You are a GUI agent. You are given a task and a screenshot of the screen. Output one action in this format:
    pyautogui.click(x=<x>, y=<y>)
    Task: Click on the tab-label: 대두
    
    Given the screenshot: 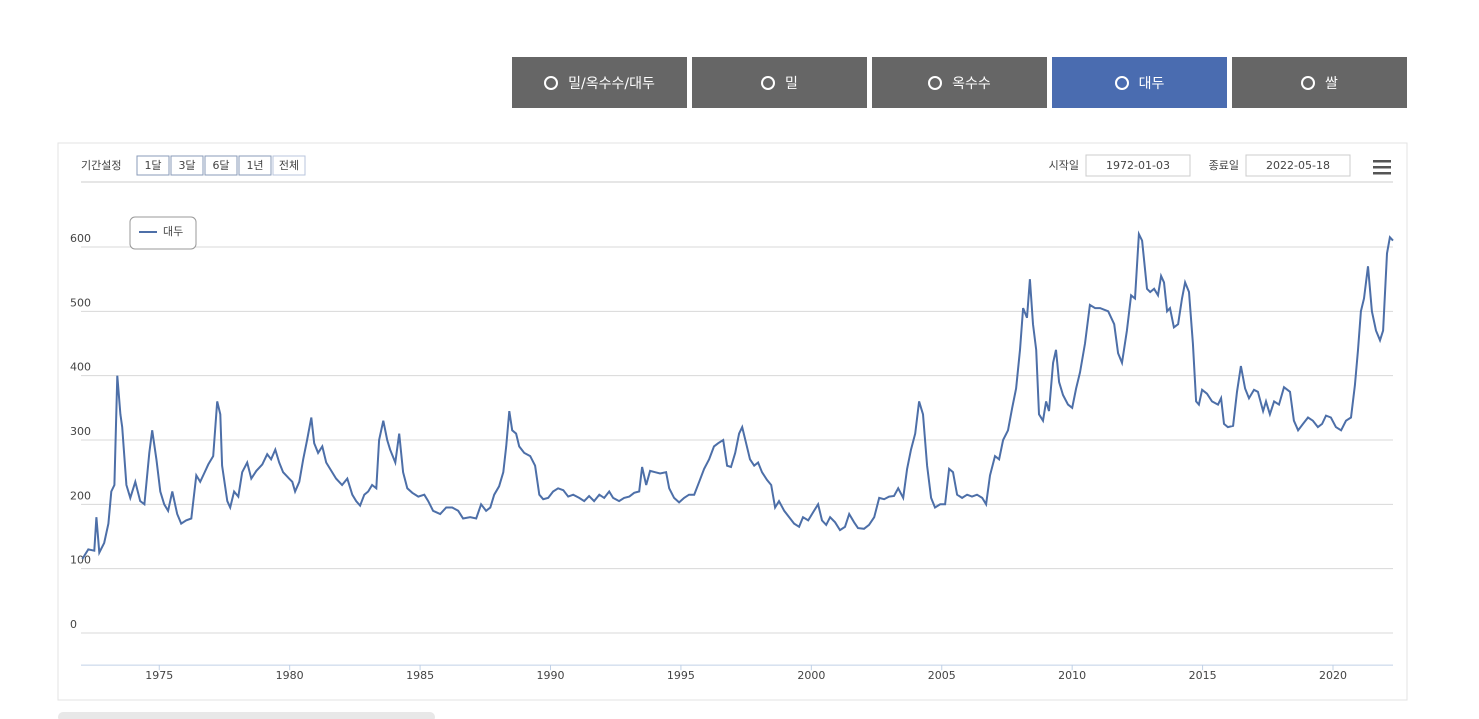 What is the action you would take?
    pyautogui.click(x=1151, y=83)
    